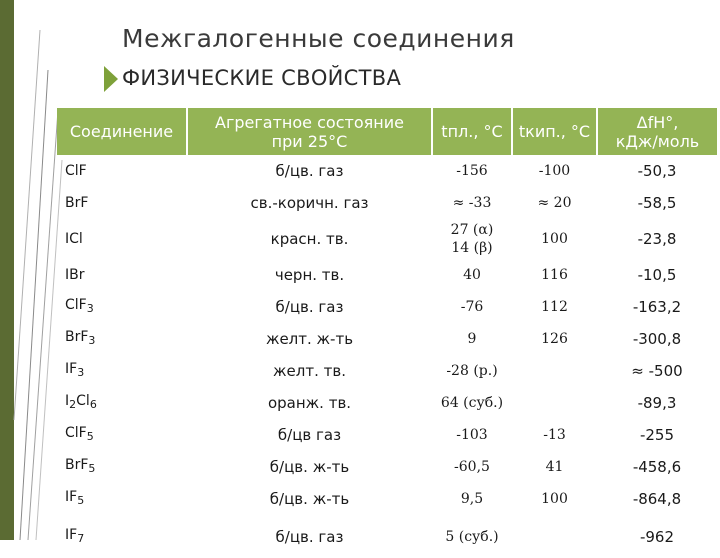 This screenshot has width=720, height=558. I want to click on enthalpy-cell: -89,3, so click(657, 403).